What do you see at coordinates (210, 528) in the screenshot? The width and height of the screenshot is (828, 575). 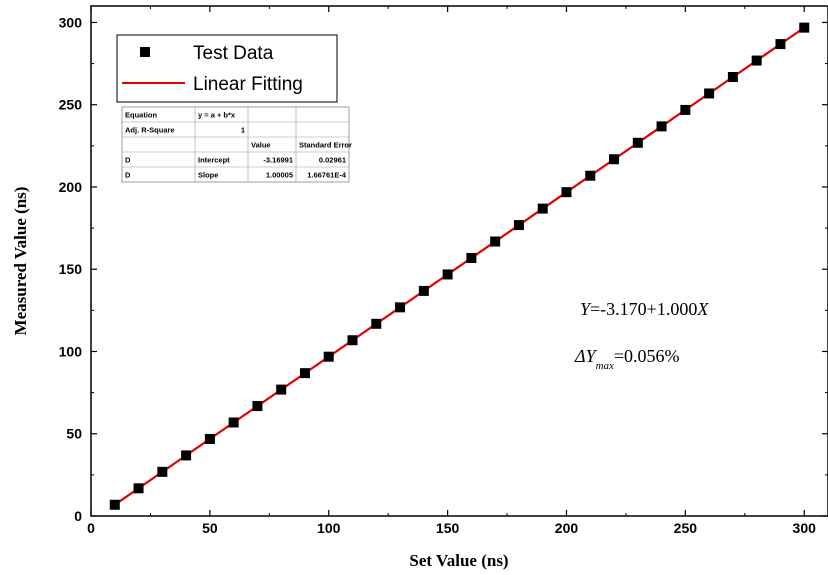 I see `x-tick-label: 50` at bounding box center [210, 528].